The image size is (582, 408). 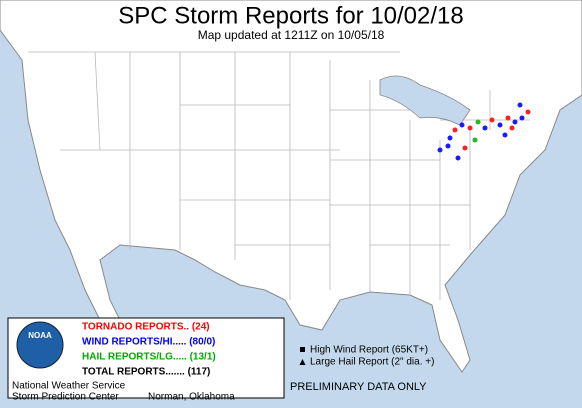 I want to click on subtitle: Map updated at 1211Z on 10/05/18, so click(x=291, y=35).